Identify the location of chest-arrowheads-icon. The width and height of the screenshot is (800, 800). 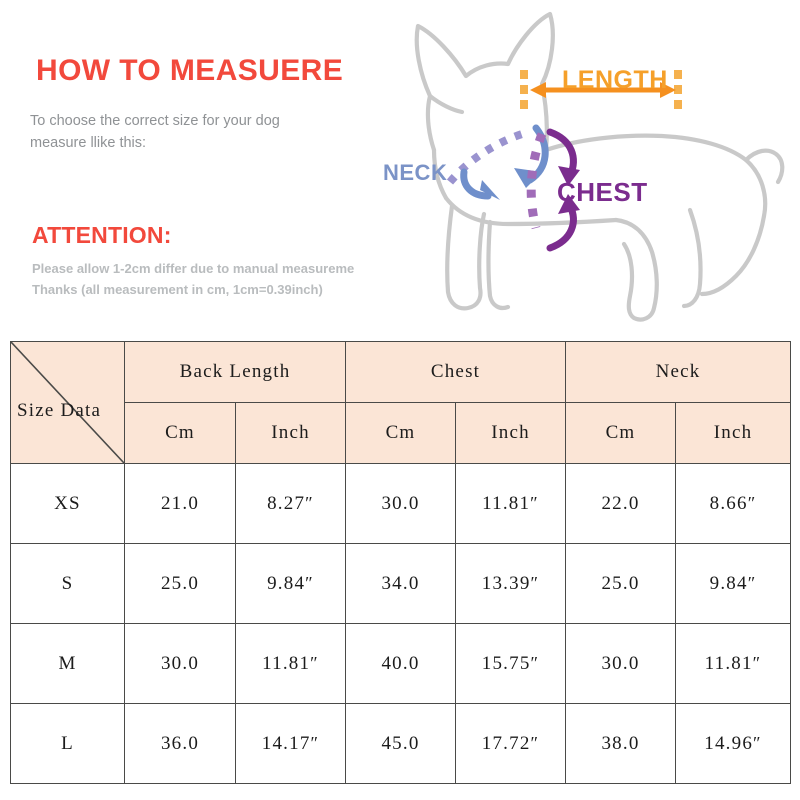
(569, 190).